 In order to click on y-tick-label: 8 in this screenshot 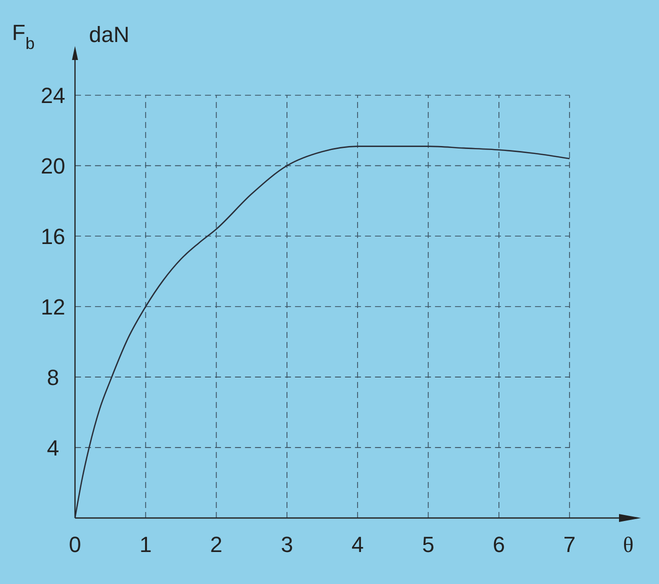, I will do `click(53, 377)`.